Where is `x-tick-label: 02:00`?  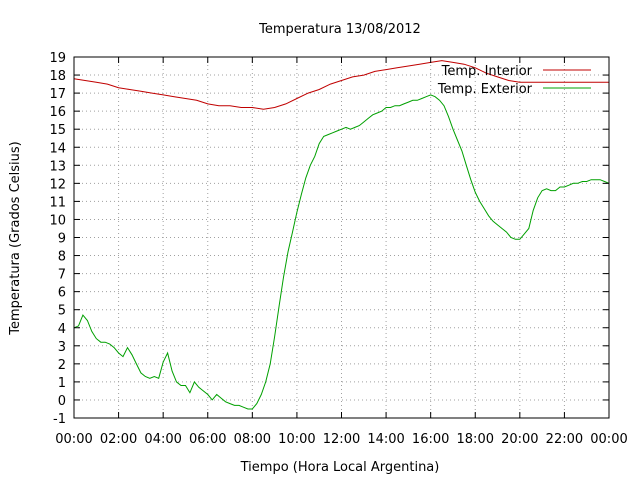
x-tick-label: 02:00 is located at coordinates (118, 439).